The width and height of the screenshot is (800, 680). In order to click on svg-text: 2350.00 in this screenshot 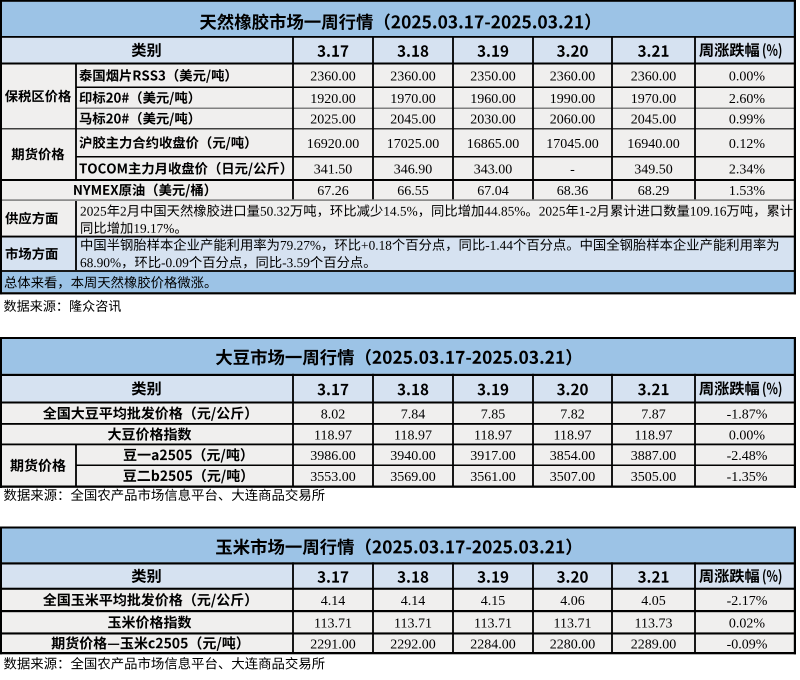, I will do `click(493, 77)`.